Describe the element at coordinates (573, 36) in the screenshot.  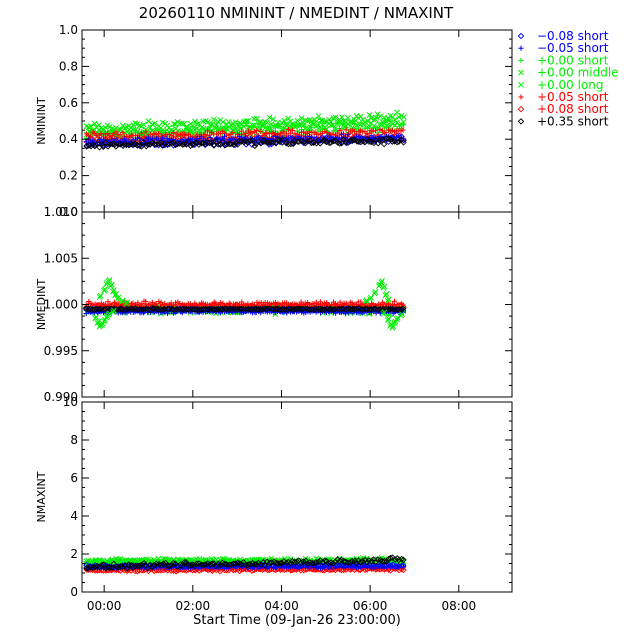
I see `legend-label: −0.08 short` at that location.